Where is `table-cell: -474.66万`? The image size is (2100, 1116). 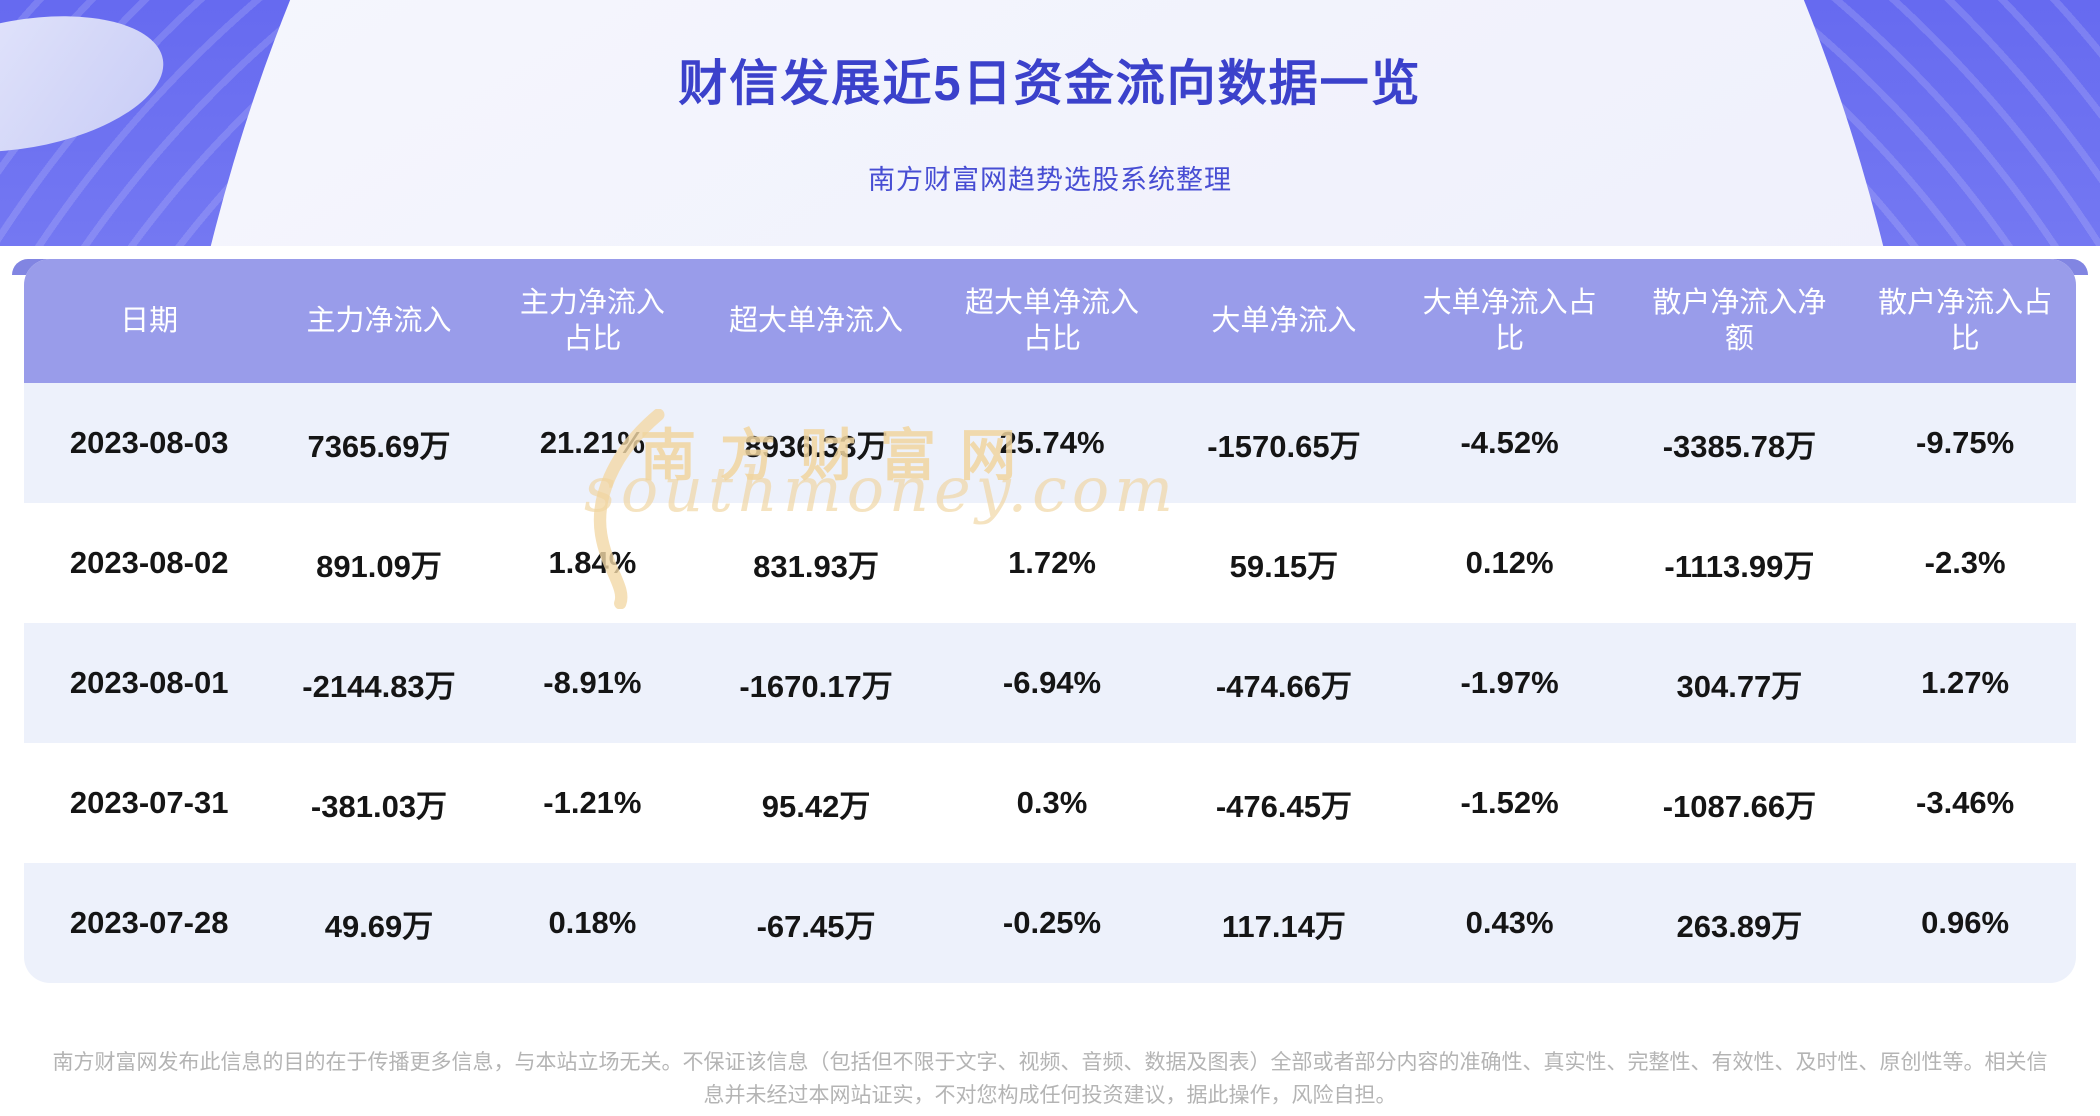 table-cell: -474.66万 is located at coordinates (1283, 686).